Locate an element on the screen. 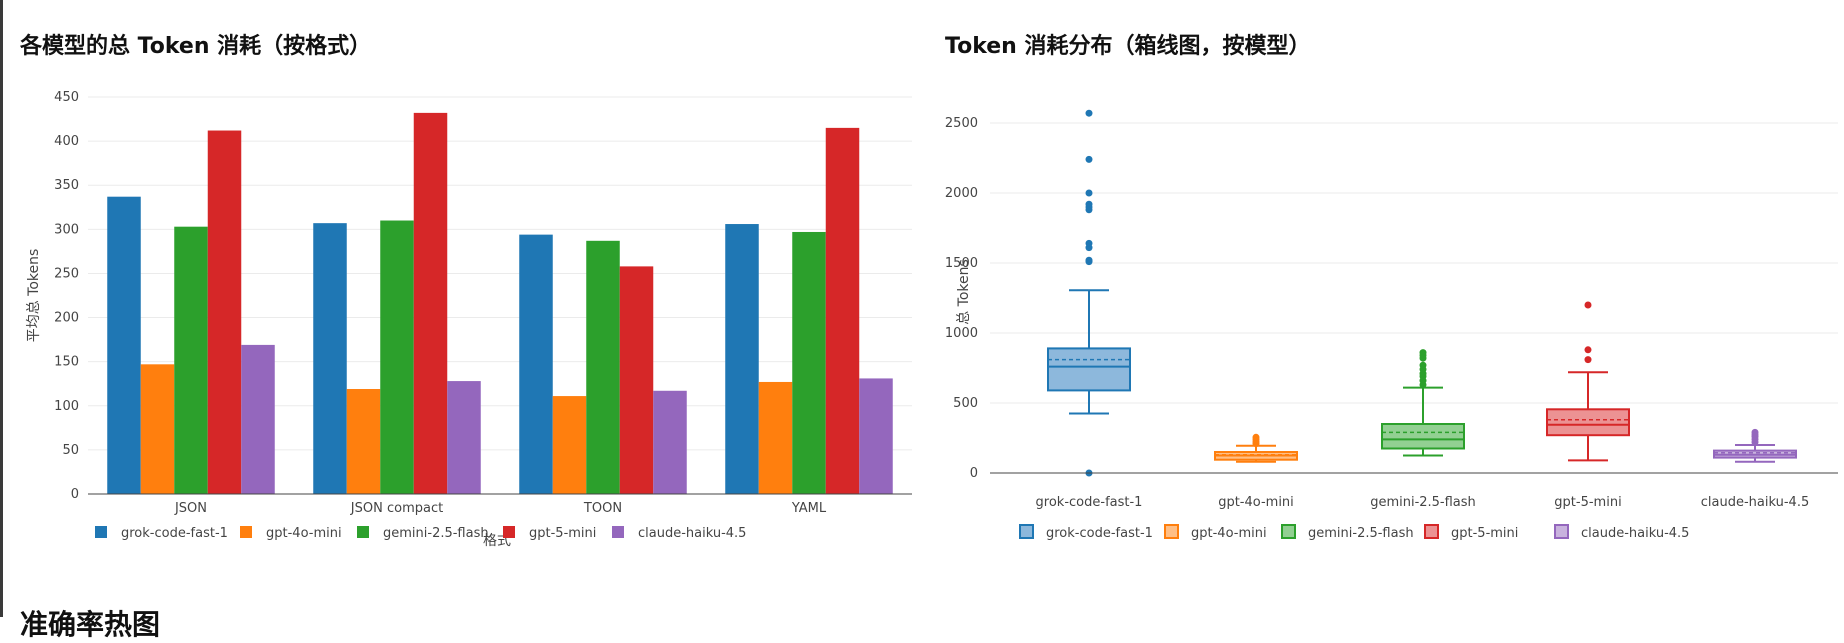  y-tick-label: 400 is located at coordinates (66, 141).